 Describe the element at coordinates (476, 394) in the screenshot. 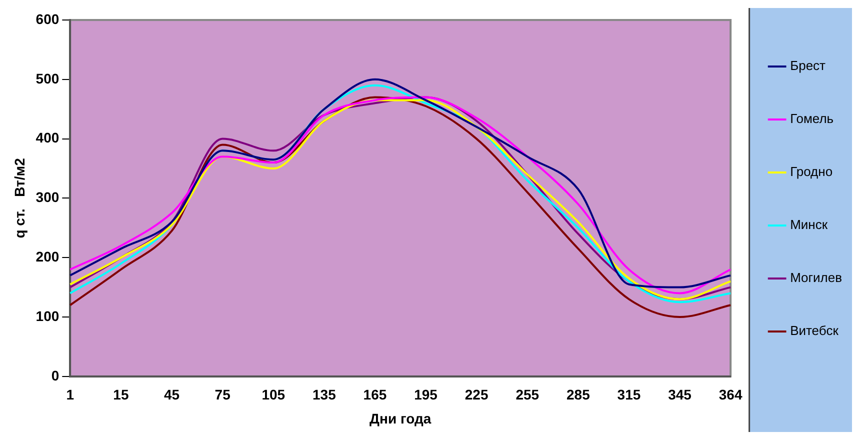

I see `x-tick-label: 225` at that location.